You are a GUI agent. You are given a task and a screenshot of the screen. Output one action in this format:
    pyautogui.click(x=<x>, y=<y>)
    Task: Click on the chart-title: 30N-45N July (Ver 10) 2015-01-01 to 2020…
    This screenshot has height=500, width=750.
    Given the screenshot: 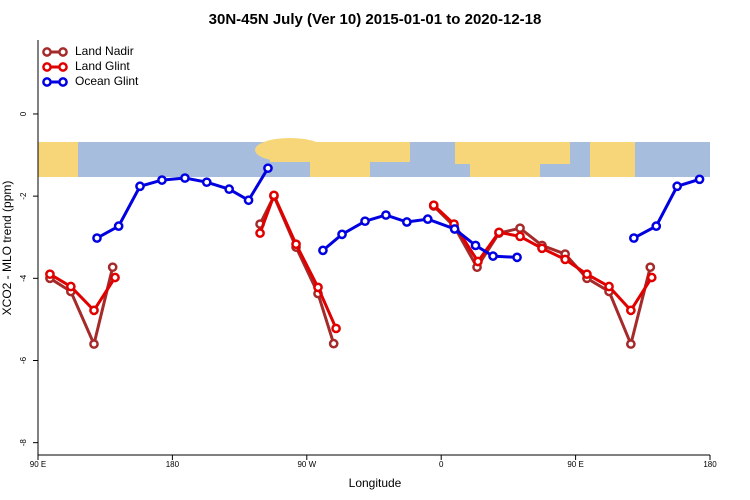 What is the action you would take?
    pyautogui.click(x=375, y=19)
    